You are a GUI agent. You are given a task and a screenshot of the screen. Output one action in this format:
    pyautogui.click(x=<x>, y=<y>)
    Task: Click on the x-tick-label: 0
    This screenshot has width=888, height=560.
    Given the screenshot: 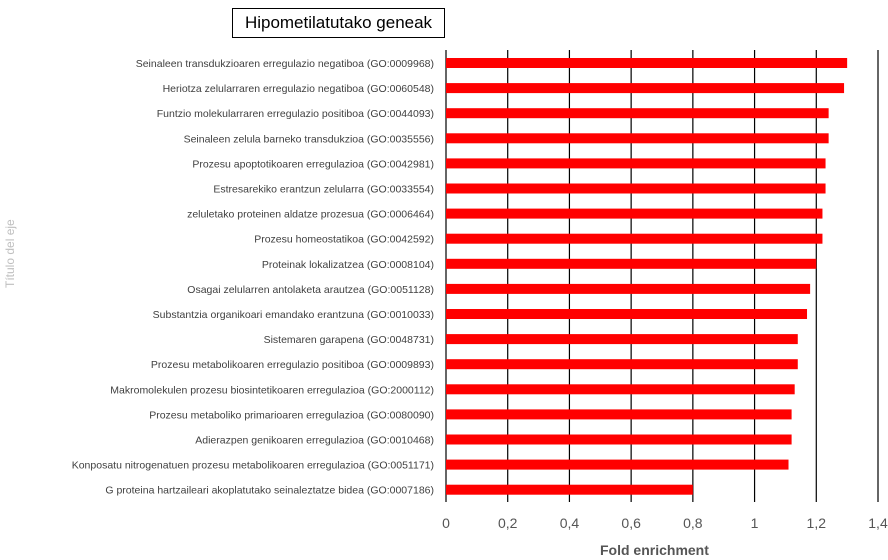 What is the action you would take?
    pyautogui.click(x=446, y=523)
    